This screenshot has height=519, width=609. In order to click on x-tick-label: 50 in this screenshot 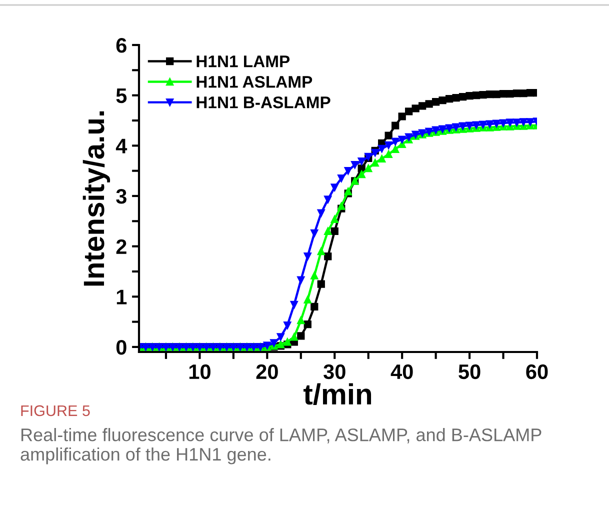, I will do `click(469, 372)`.